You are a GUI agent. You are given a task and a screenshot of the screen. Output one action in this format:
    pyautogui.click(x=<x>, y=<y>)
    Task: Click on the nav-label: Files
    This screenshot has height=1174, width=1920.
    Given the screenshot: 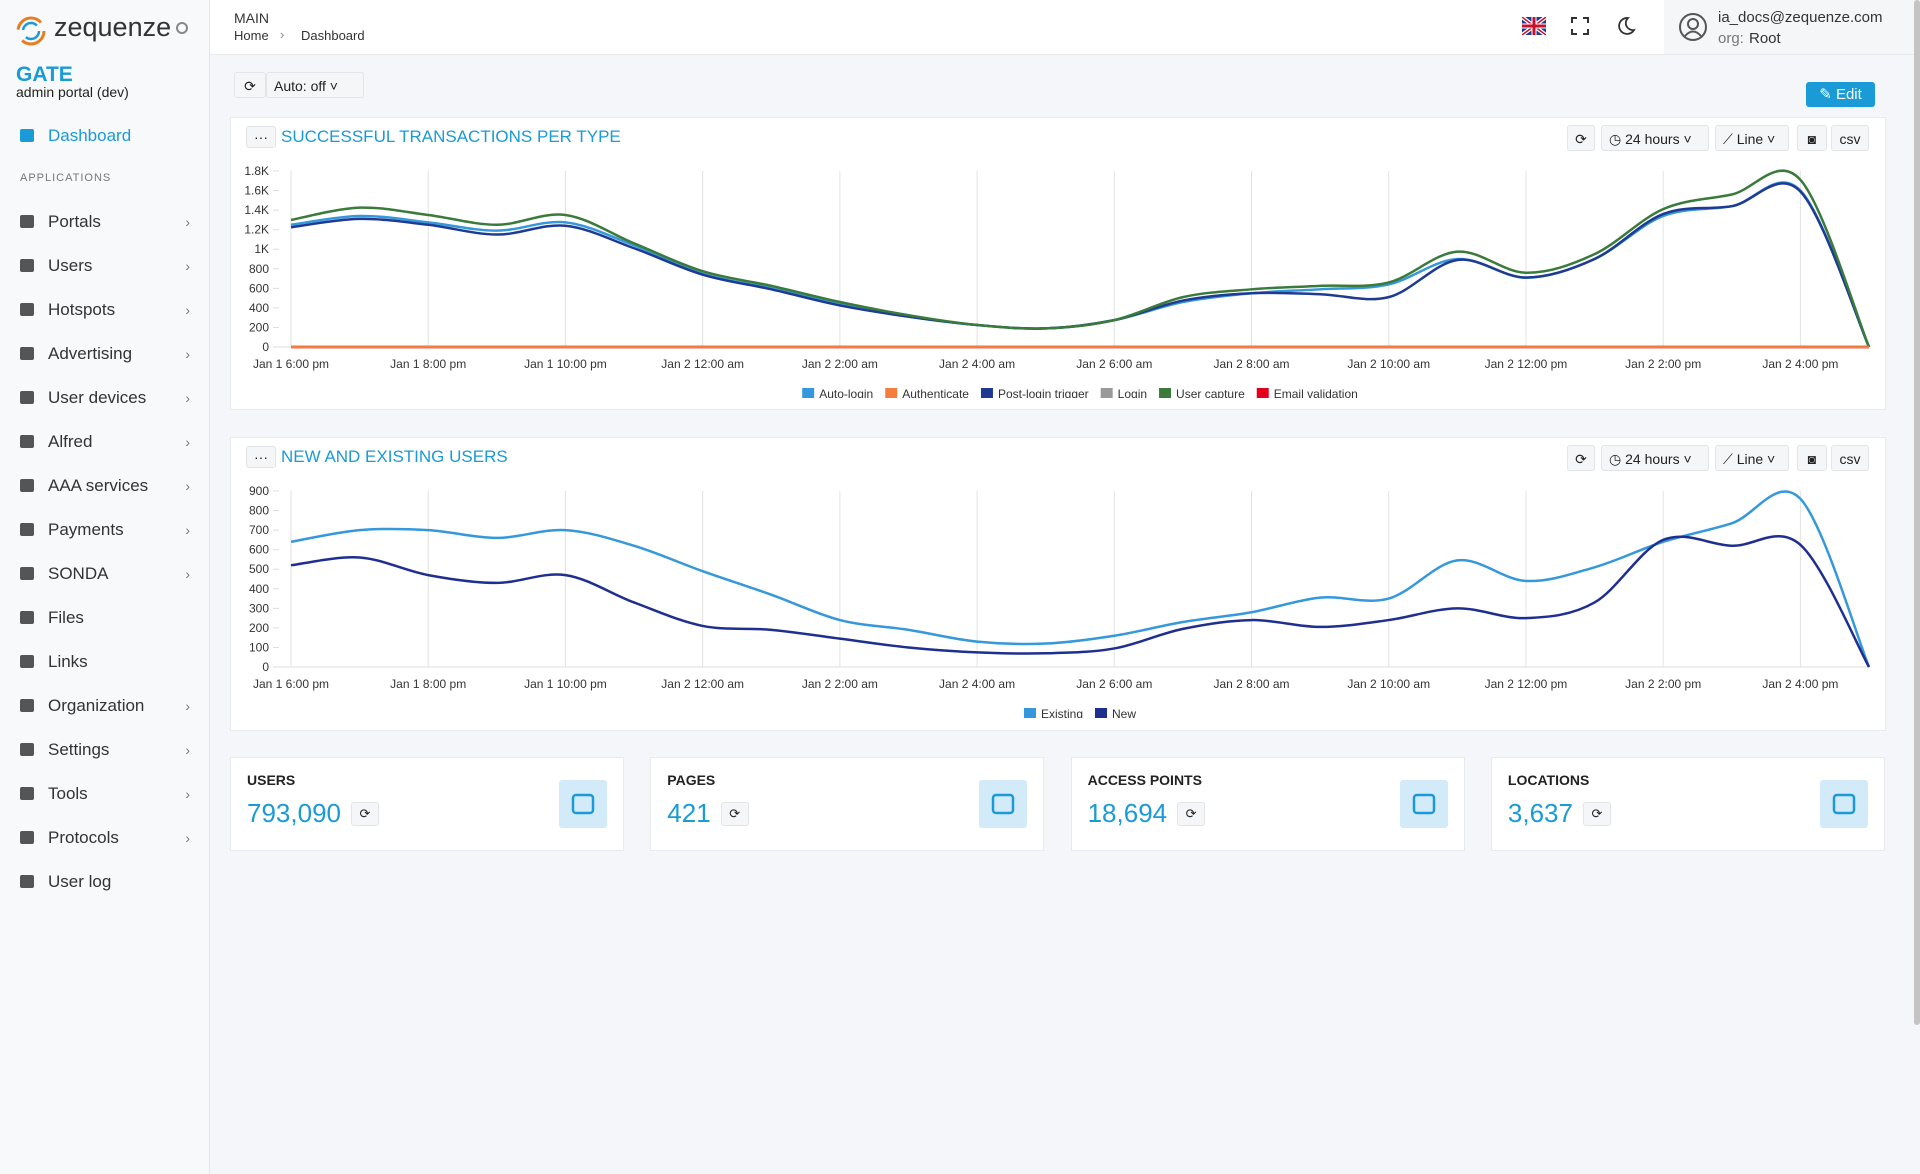 What is the action you would take?
    pyautogui.click(x=66, y=617)
    